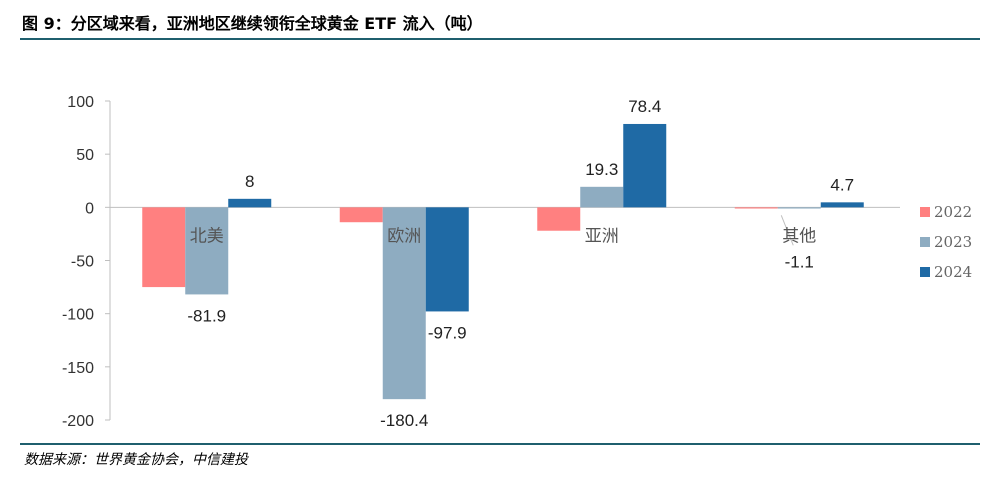  Describe the element at coordinates (787, 230) in the screenshot. I see `leader-line` at that location.